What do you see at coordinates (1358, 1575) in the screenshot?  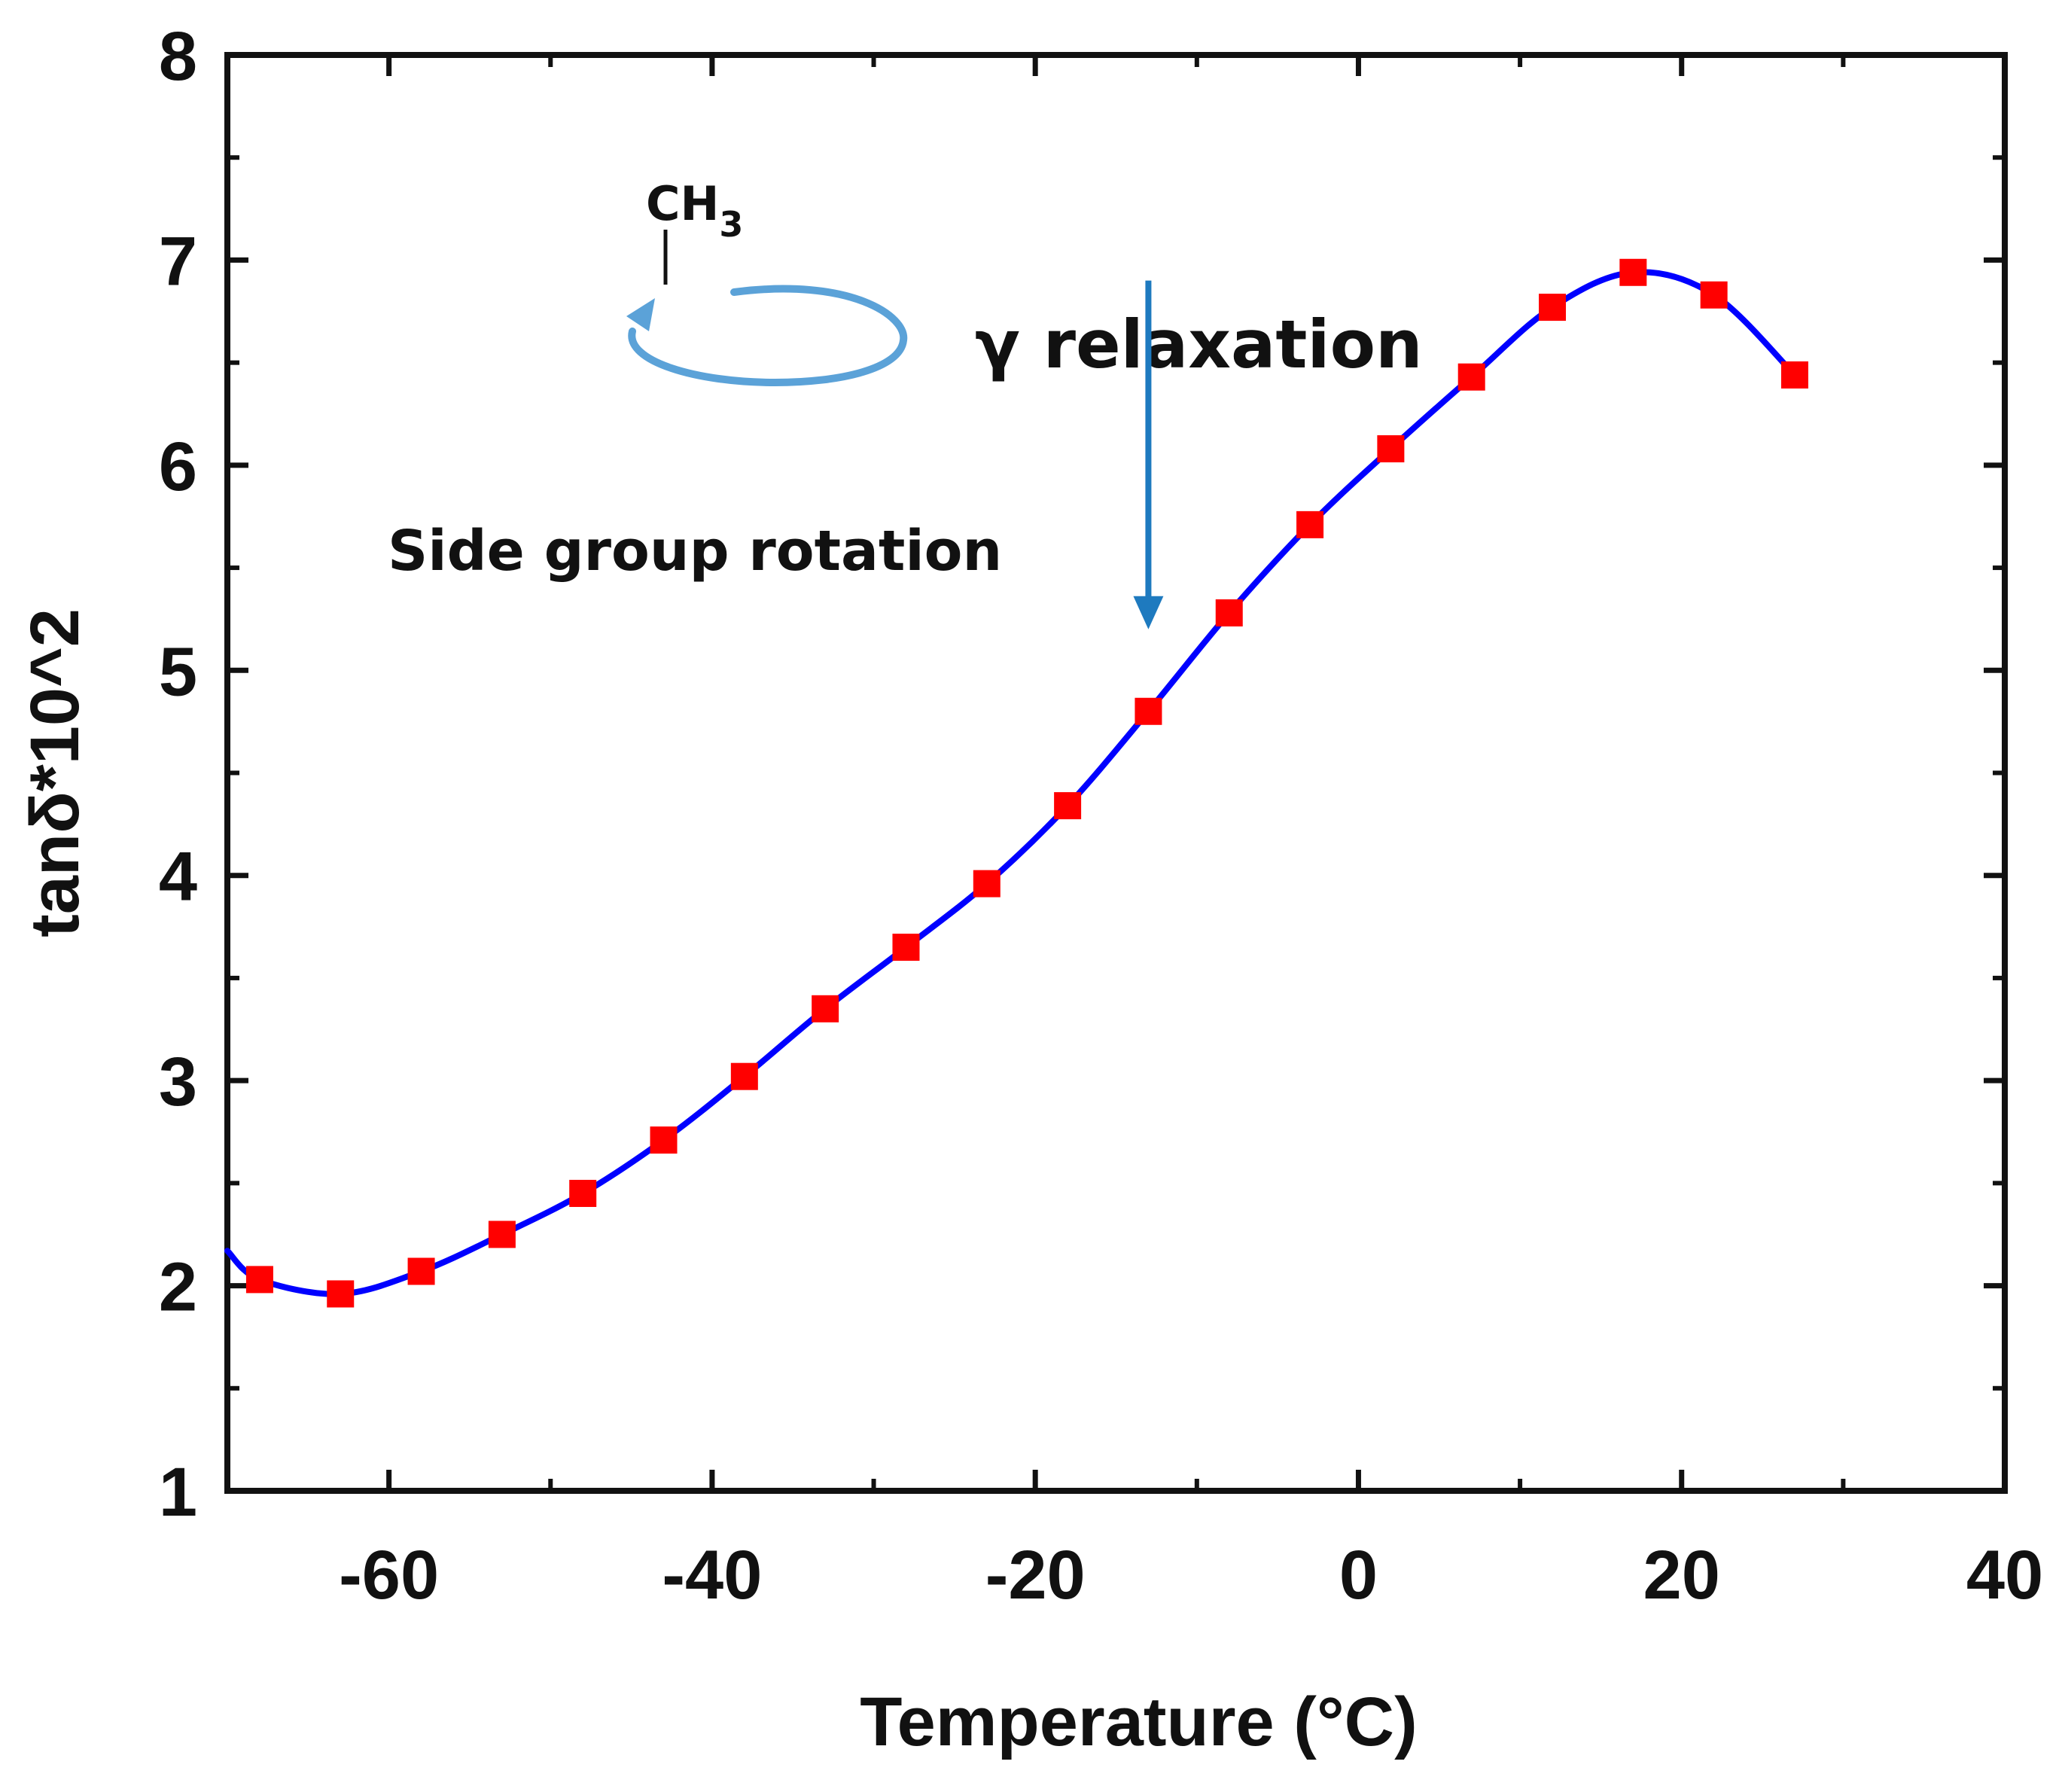 I see `x-tick-label: 0` at bounding box center [1358, 1575].